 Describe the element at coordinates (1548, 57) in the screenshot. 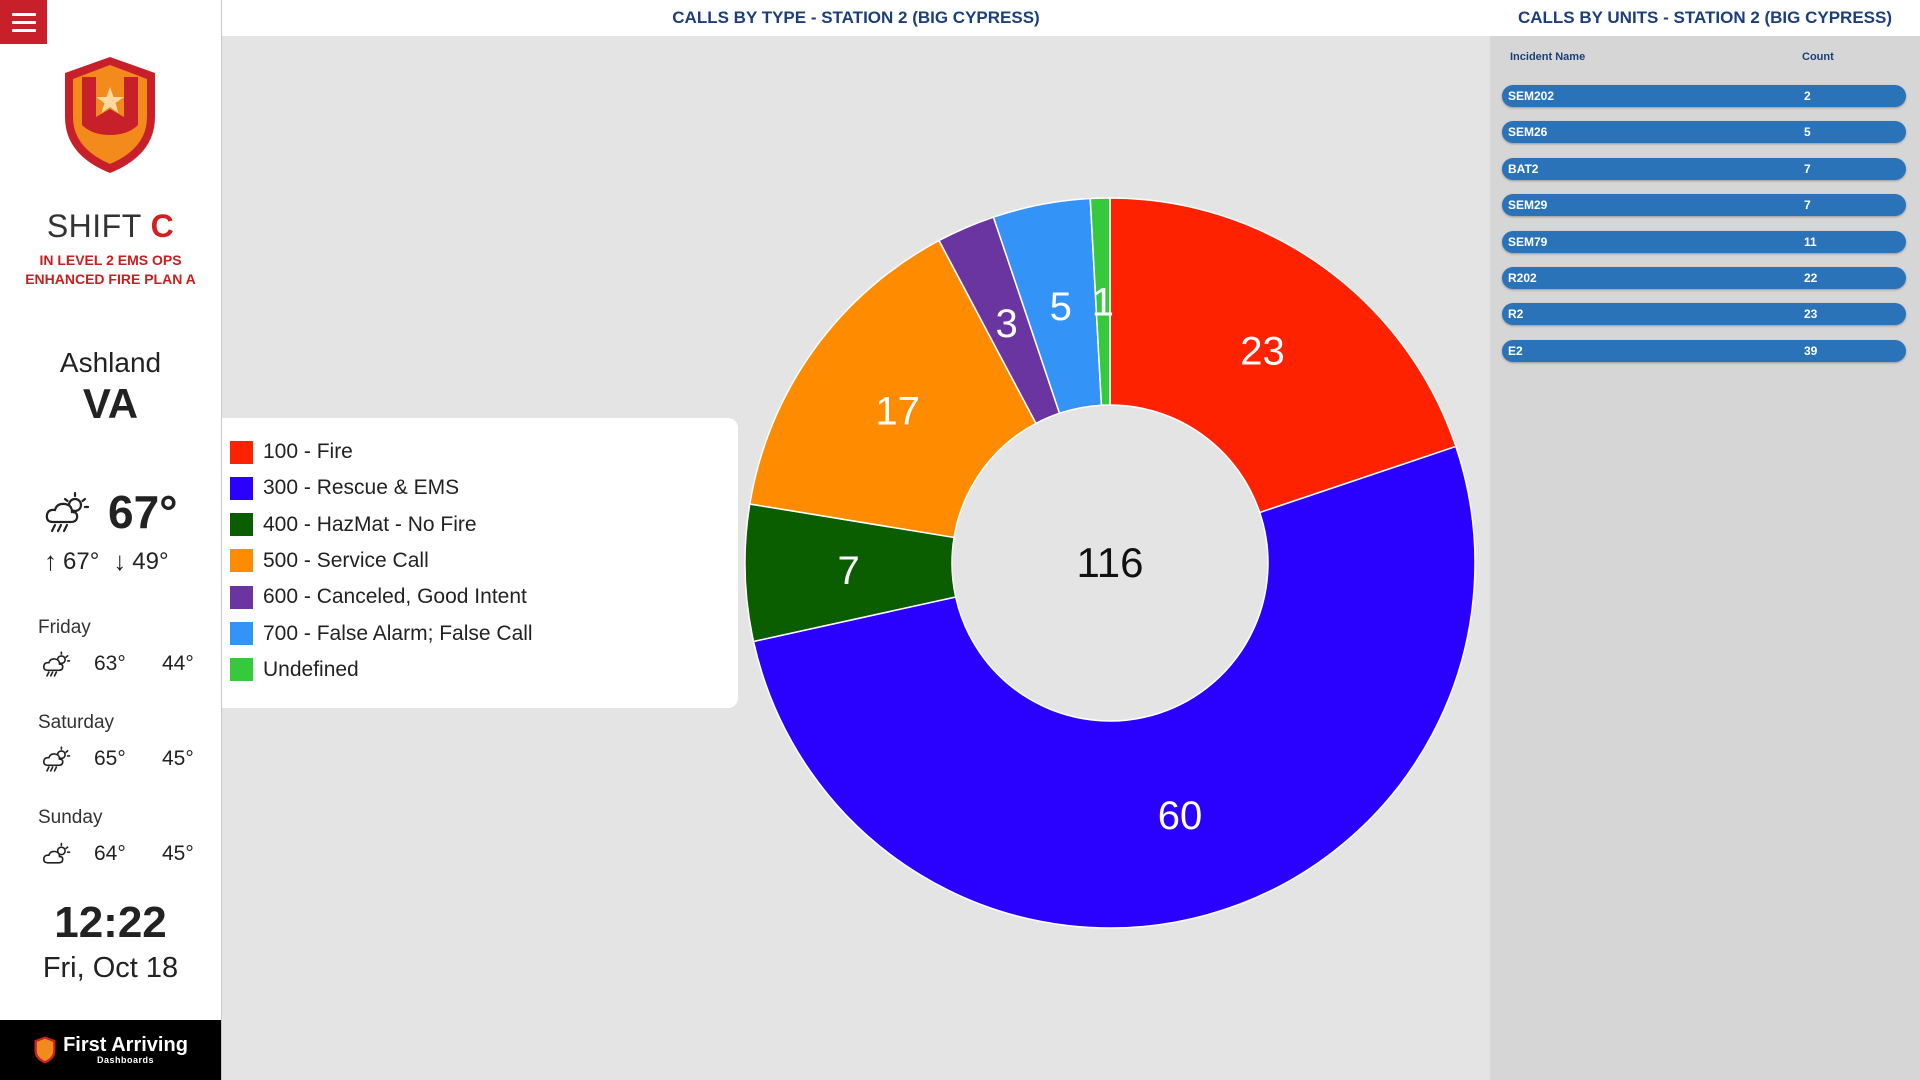

I see `column-header-incident-name: Incident Name` at that location.